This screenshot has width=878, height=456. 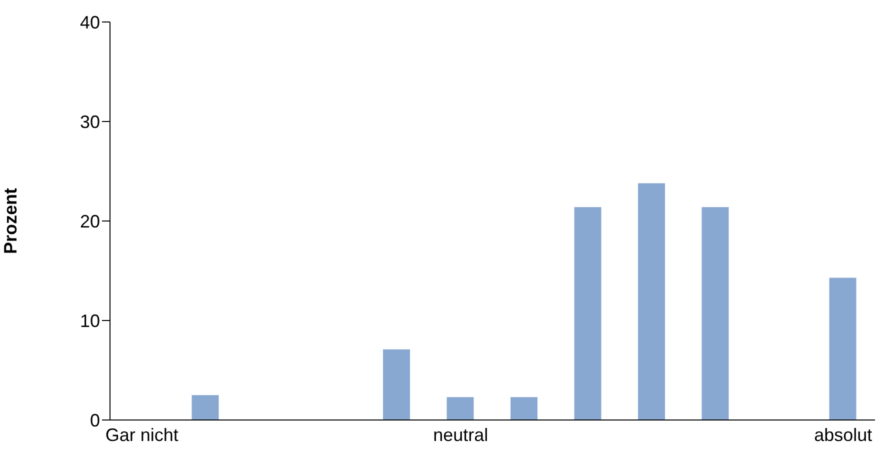 What do you see at coordinates (90, 22) in the screenshot?
I see `y-tick-label: 40` at bounding box center [90, 22].